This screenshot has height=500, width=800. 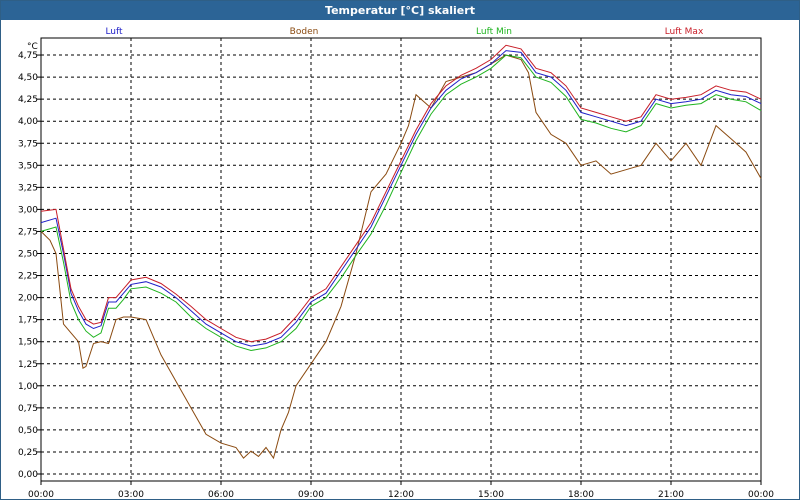 I want to click on y-tick-label: 4,50, so click(x=28, y=78).